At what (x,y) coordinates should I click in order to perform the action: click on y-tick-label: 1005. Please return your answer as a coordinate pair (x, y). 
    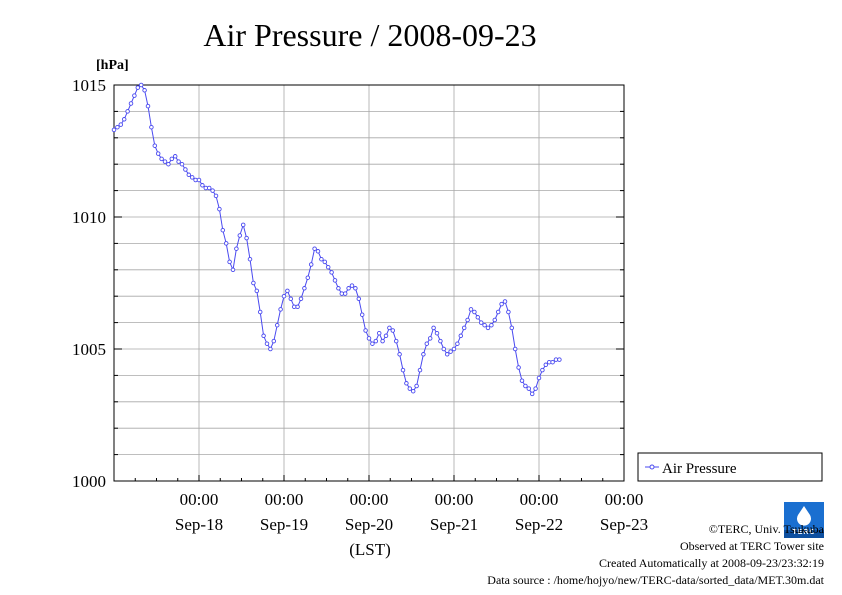
    Looking at the image, I should click on (89, 349).